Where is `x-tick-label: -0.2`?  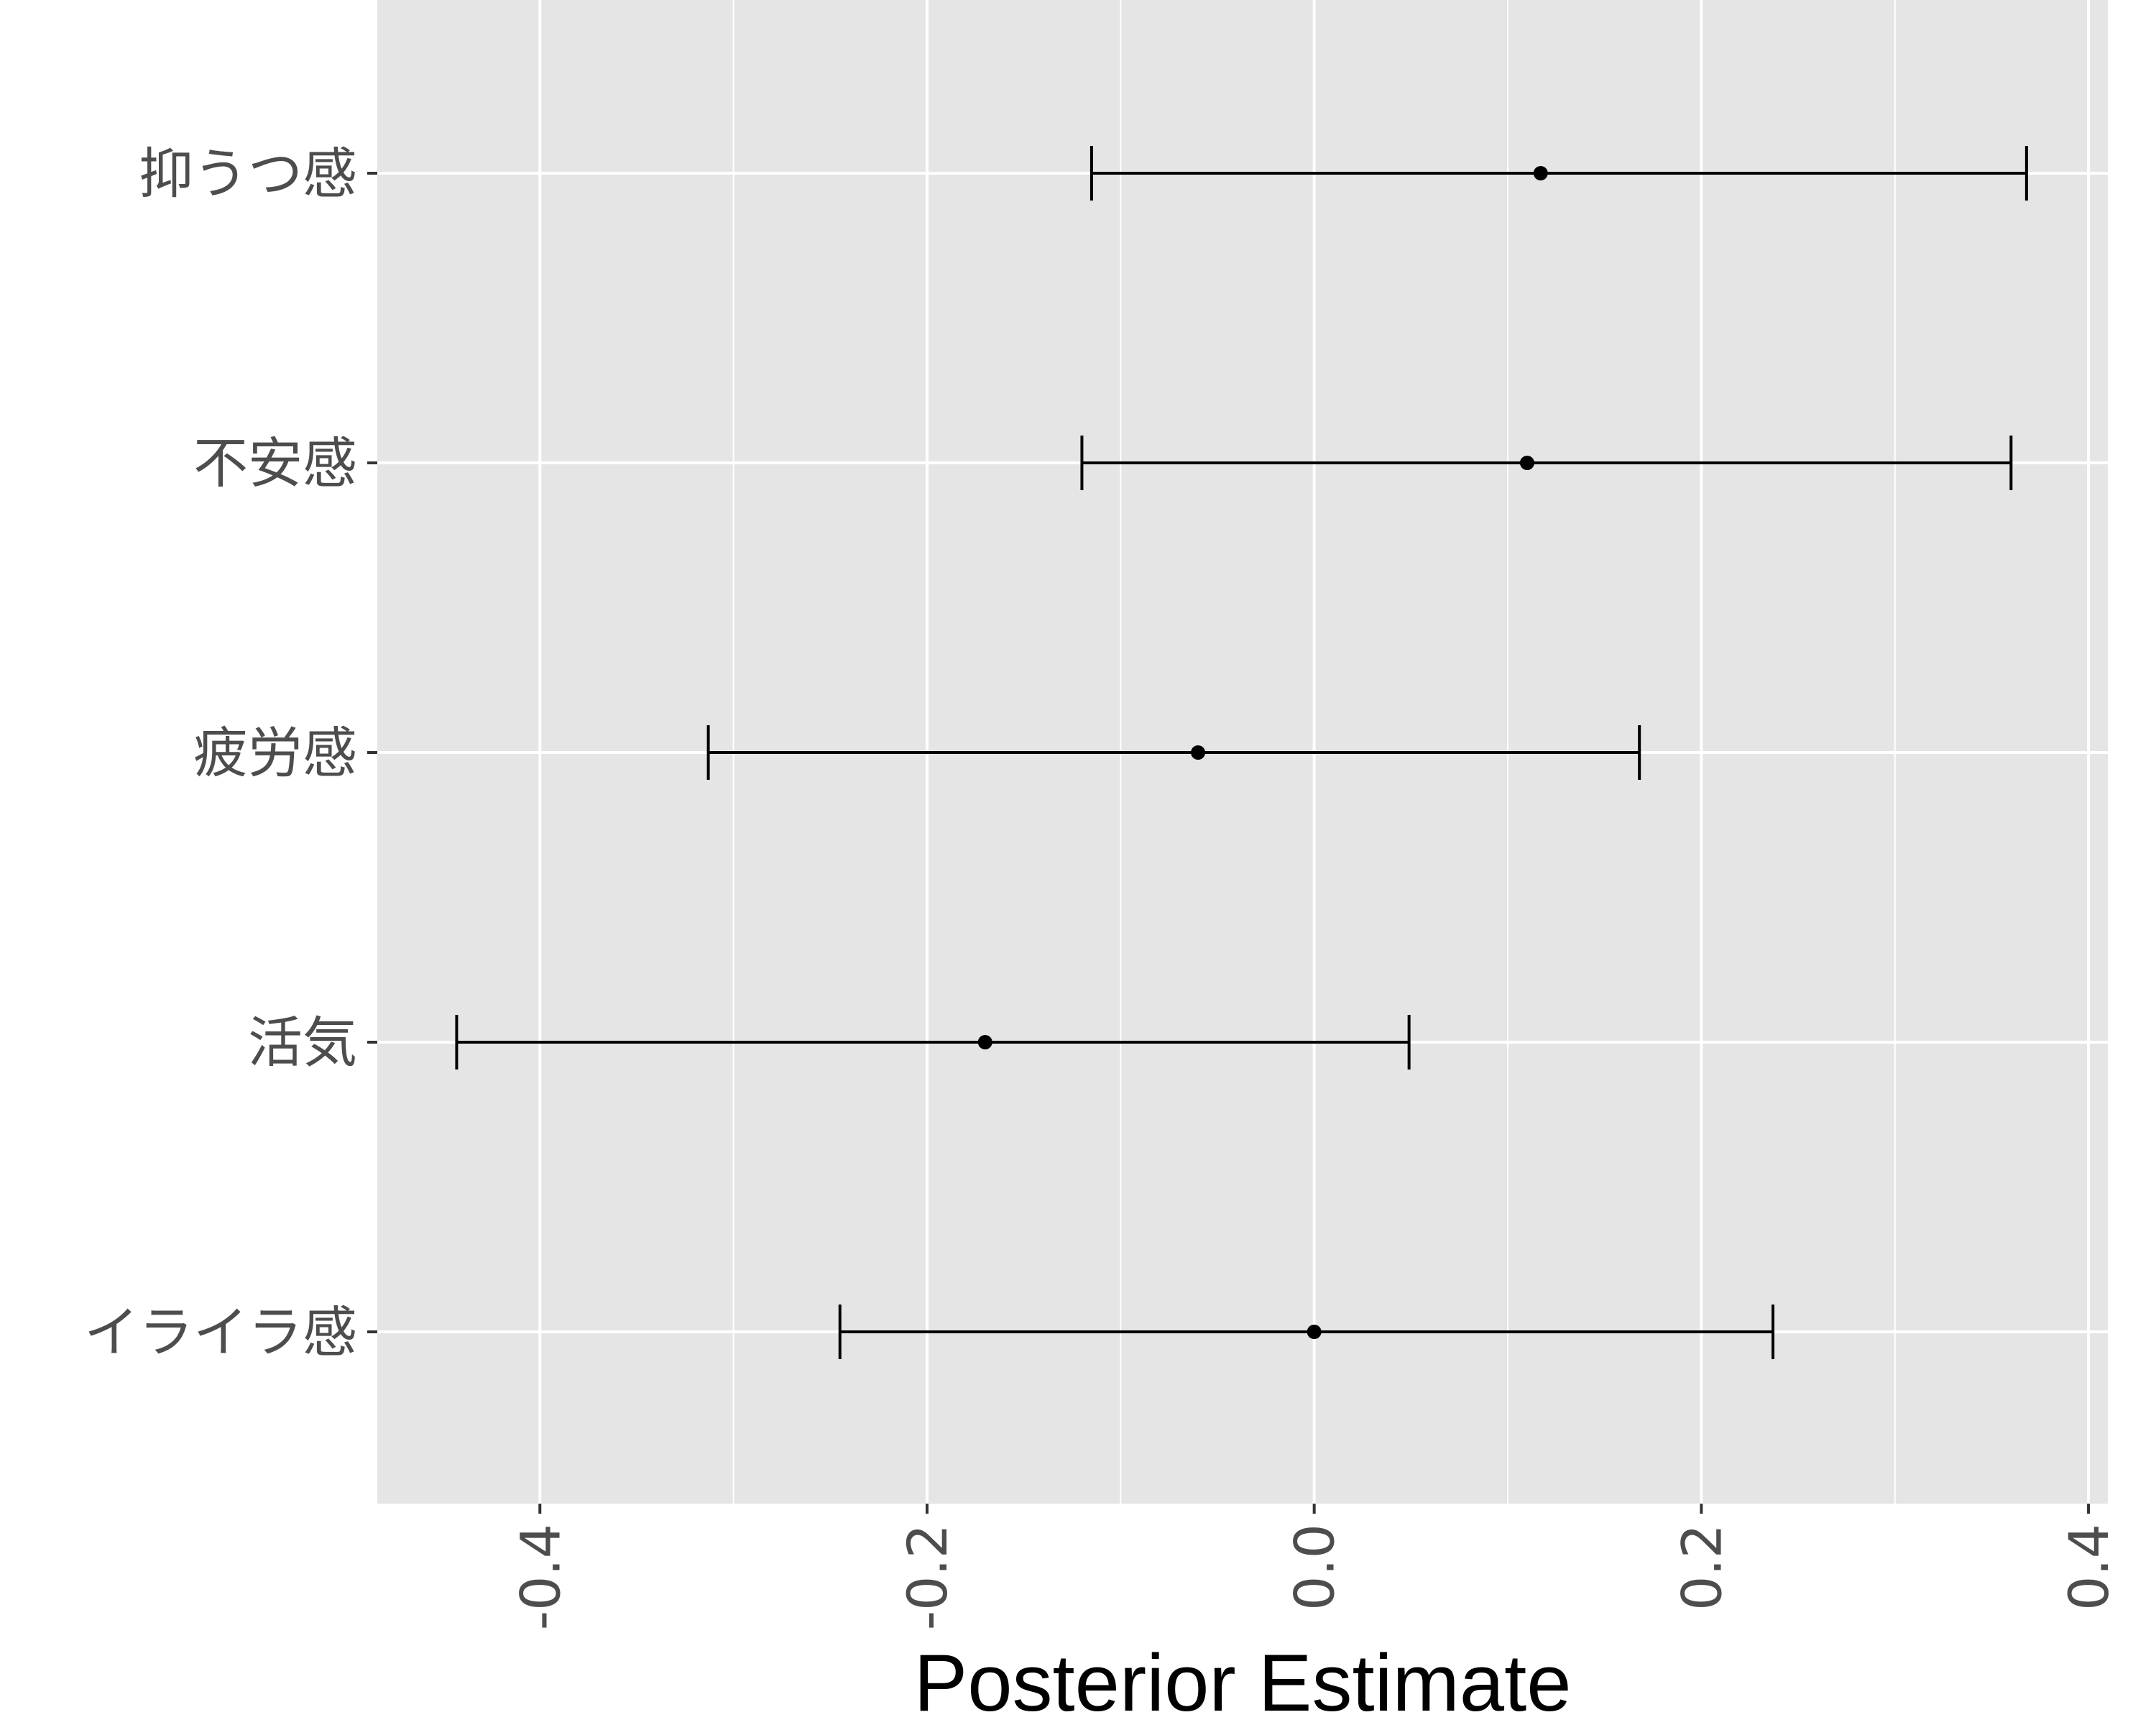 x-tick-label: -0.2 is located at coordinates (927, 1577).